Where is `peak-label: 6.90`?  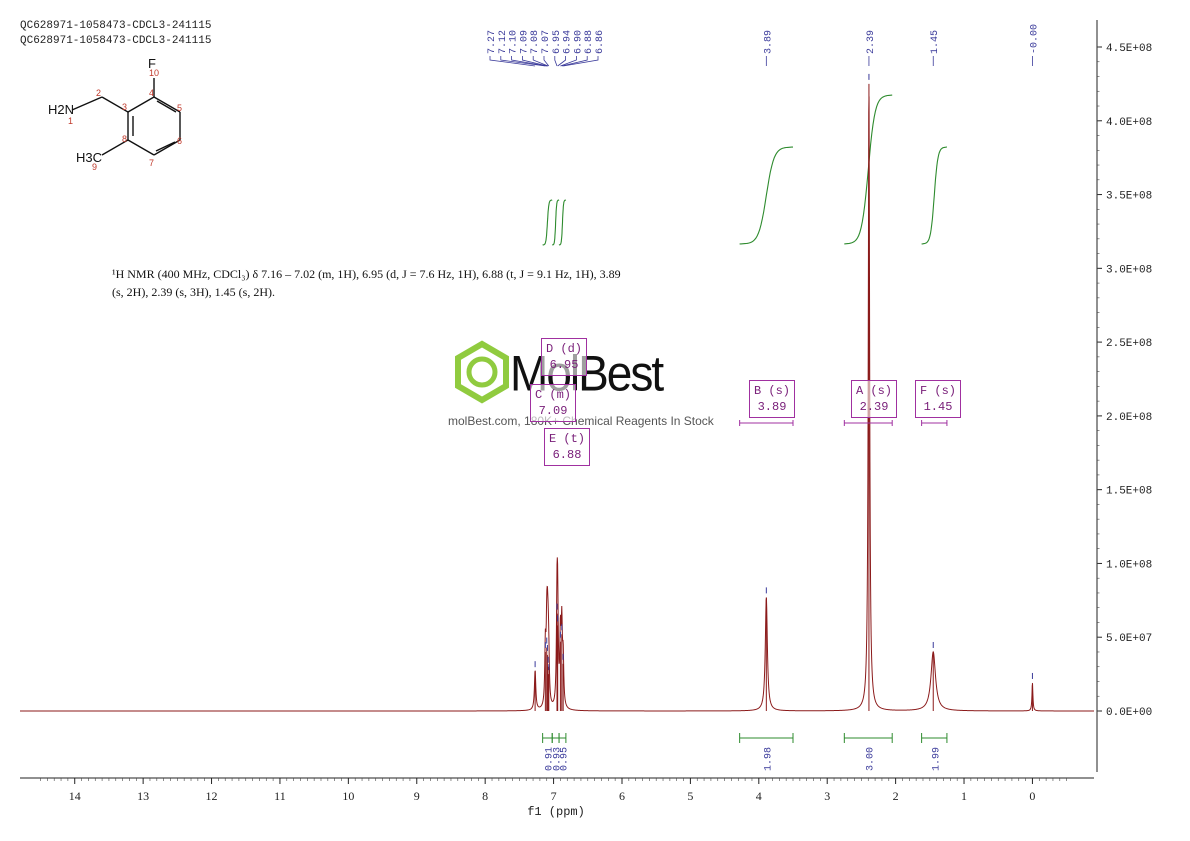 peak-label: 6.90 is located at coordinates (578, 42).